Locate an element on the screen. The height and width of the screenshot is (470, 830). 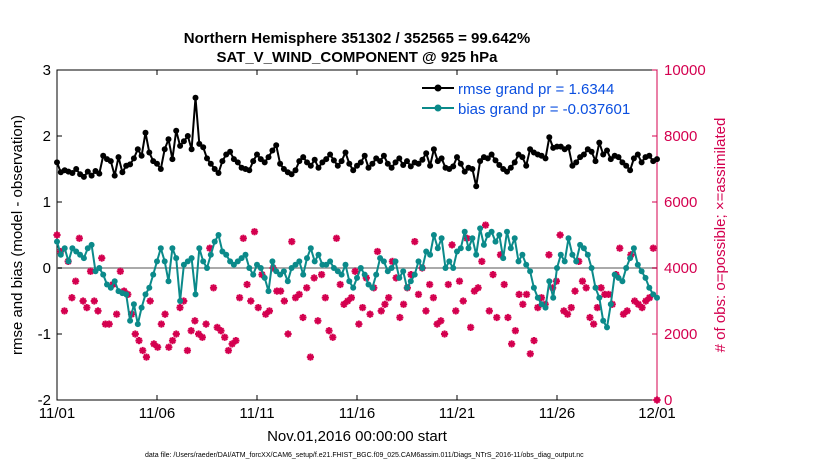
legend-rmse-label: rmse grand pr = 1.6344 is located at coordinates (536, 89).